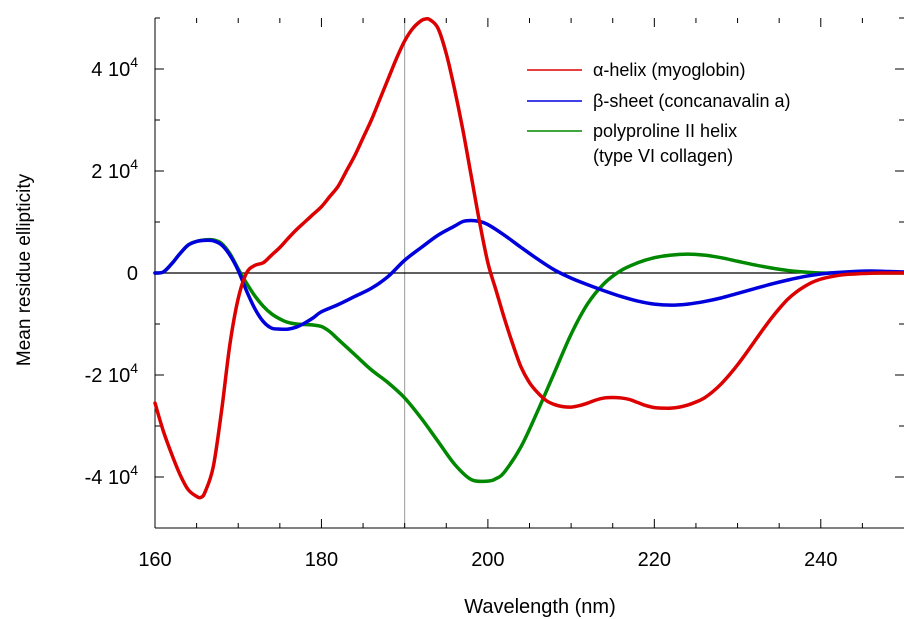 The width and height of the screenshot is (904, 619). I want to click on x-tick-label: 220, so click(654, 560).